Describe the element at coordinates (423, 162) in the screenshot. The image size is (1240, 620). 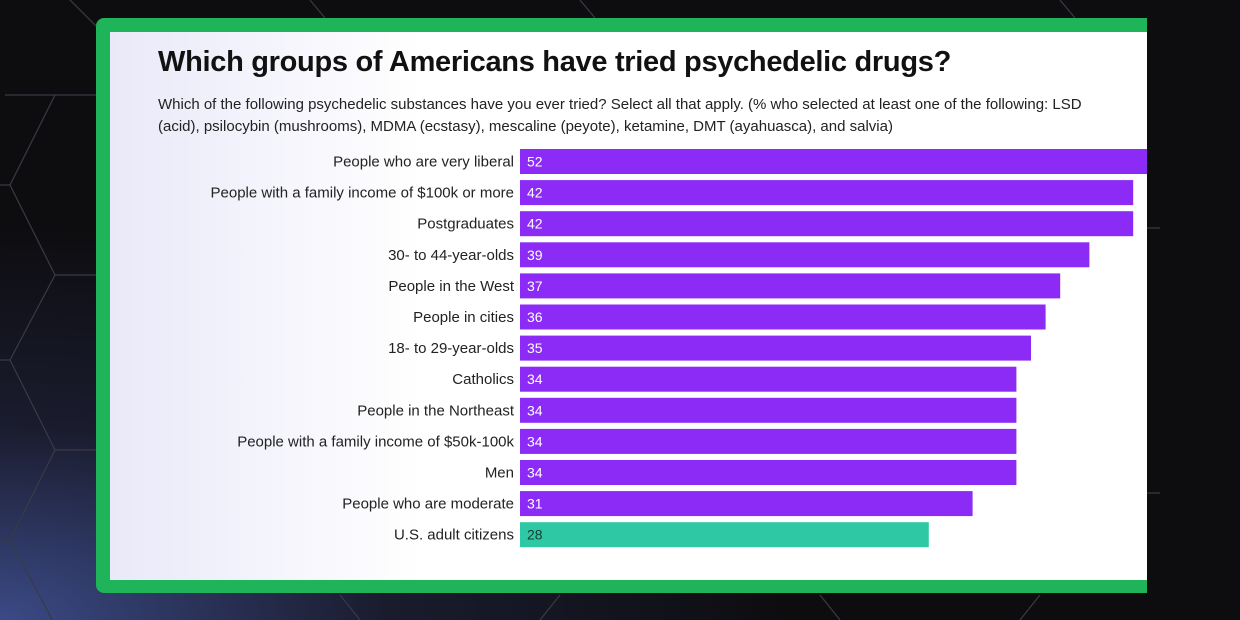
I see `category-label: People who are very liberal` at that location.